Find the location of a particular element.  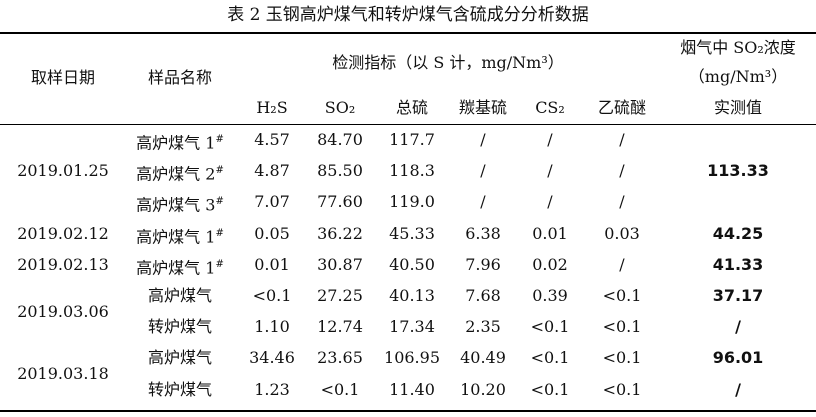

sample-label: 高炉煤气 3 is located at coordinates (176, 205).